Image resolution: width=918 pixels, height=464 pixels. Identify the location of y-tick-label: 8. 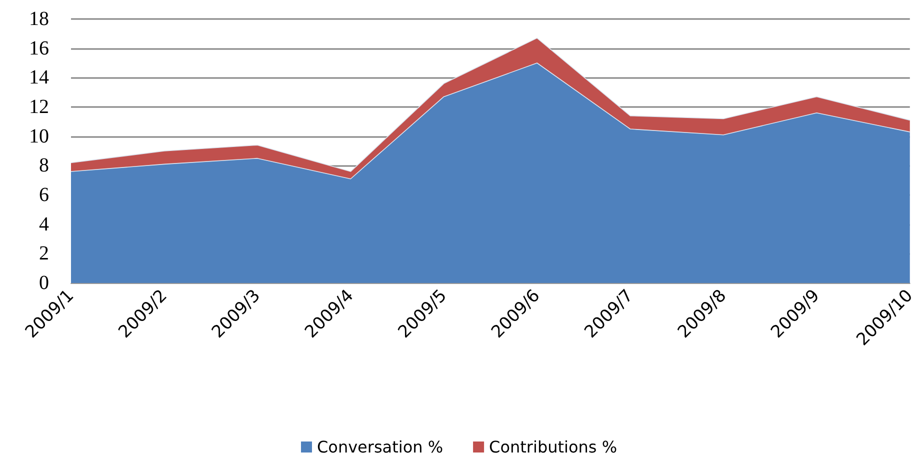
(44, 165).